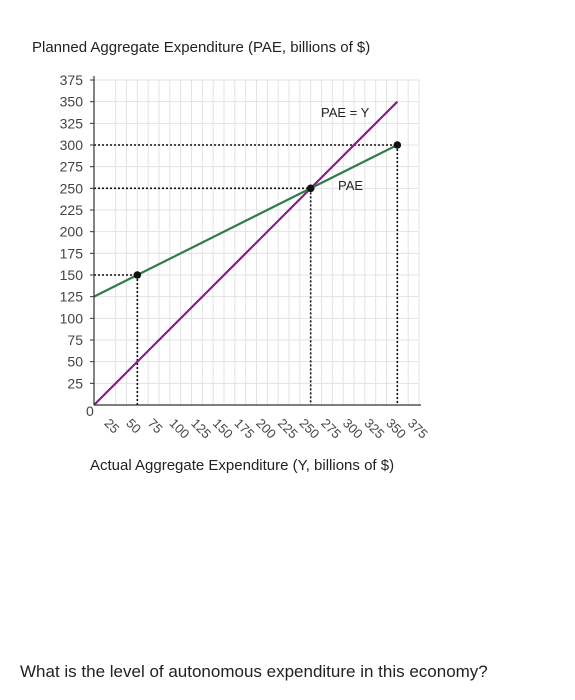 Image resolution: width=575 pixels, height=700 pixels. I want to click on x-tick-label: 75, so click(155, 426).